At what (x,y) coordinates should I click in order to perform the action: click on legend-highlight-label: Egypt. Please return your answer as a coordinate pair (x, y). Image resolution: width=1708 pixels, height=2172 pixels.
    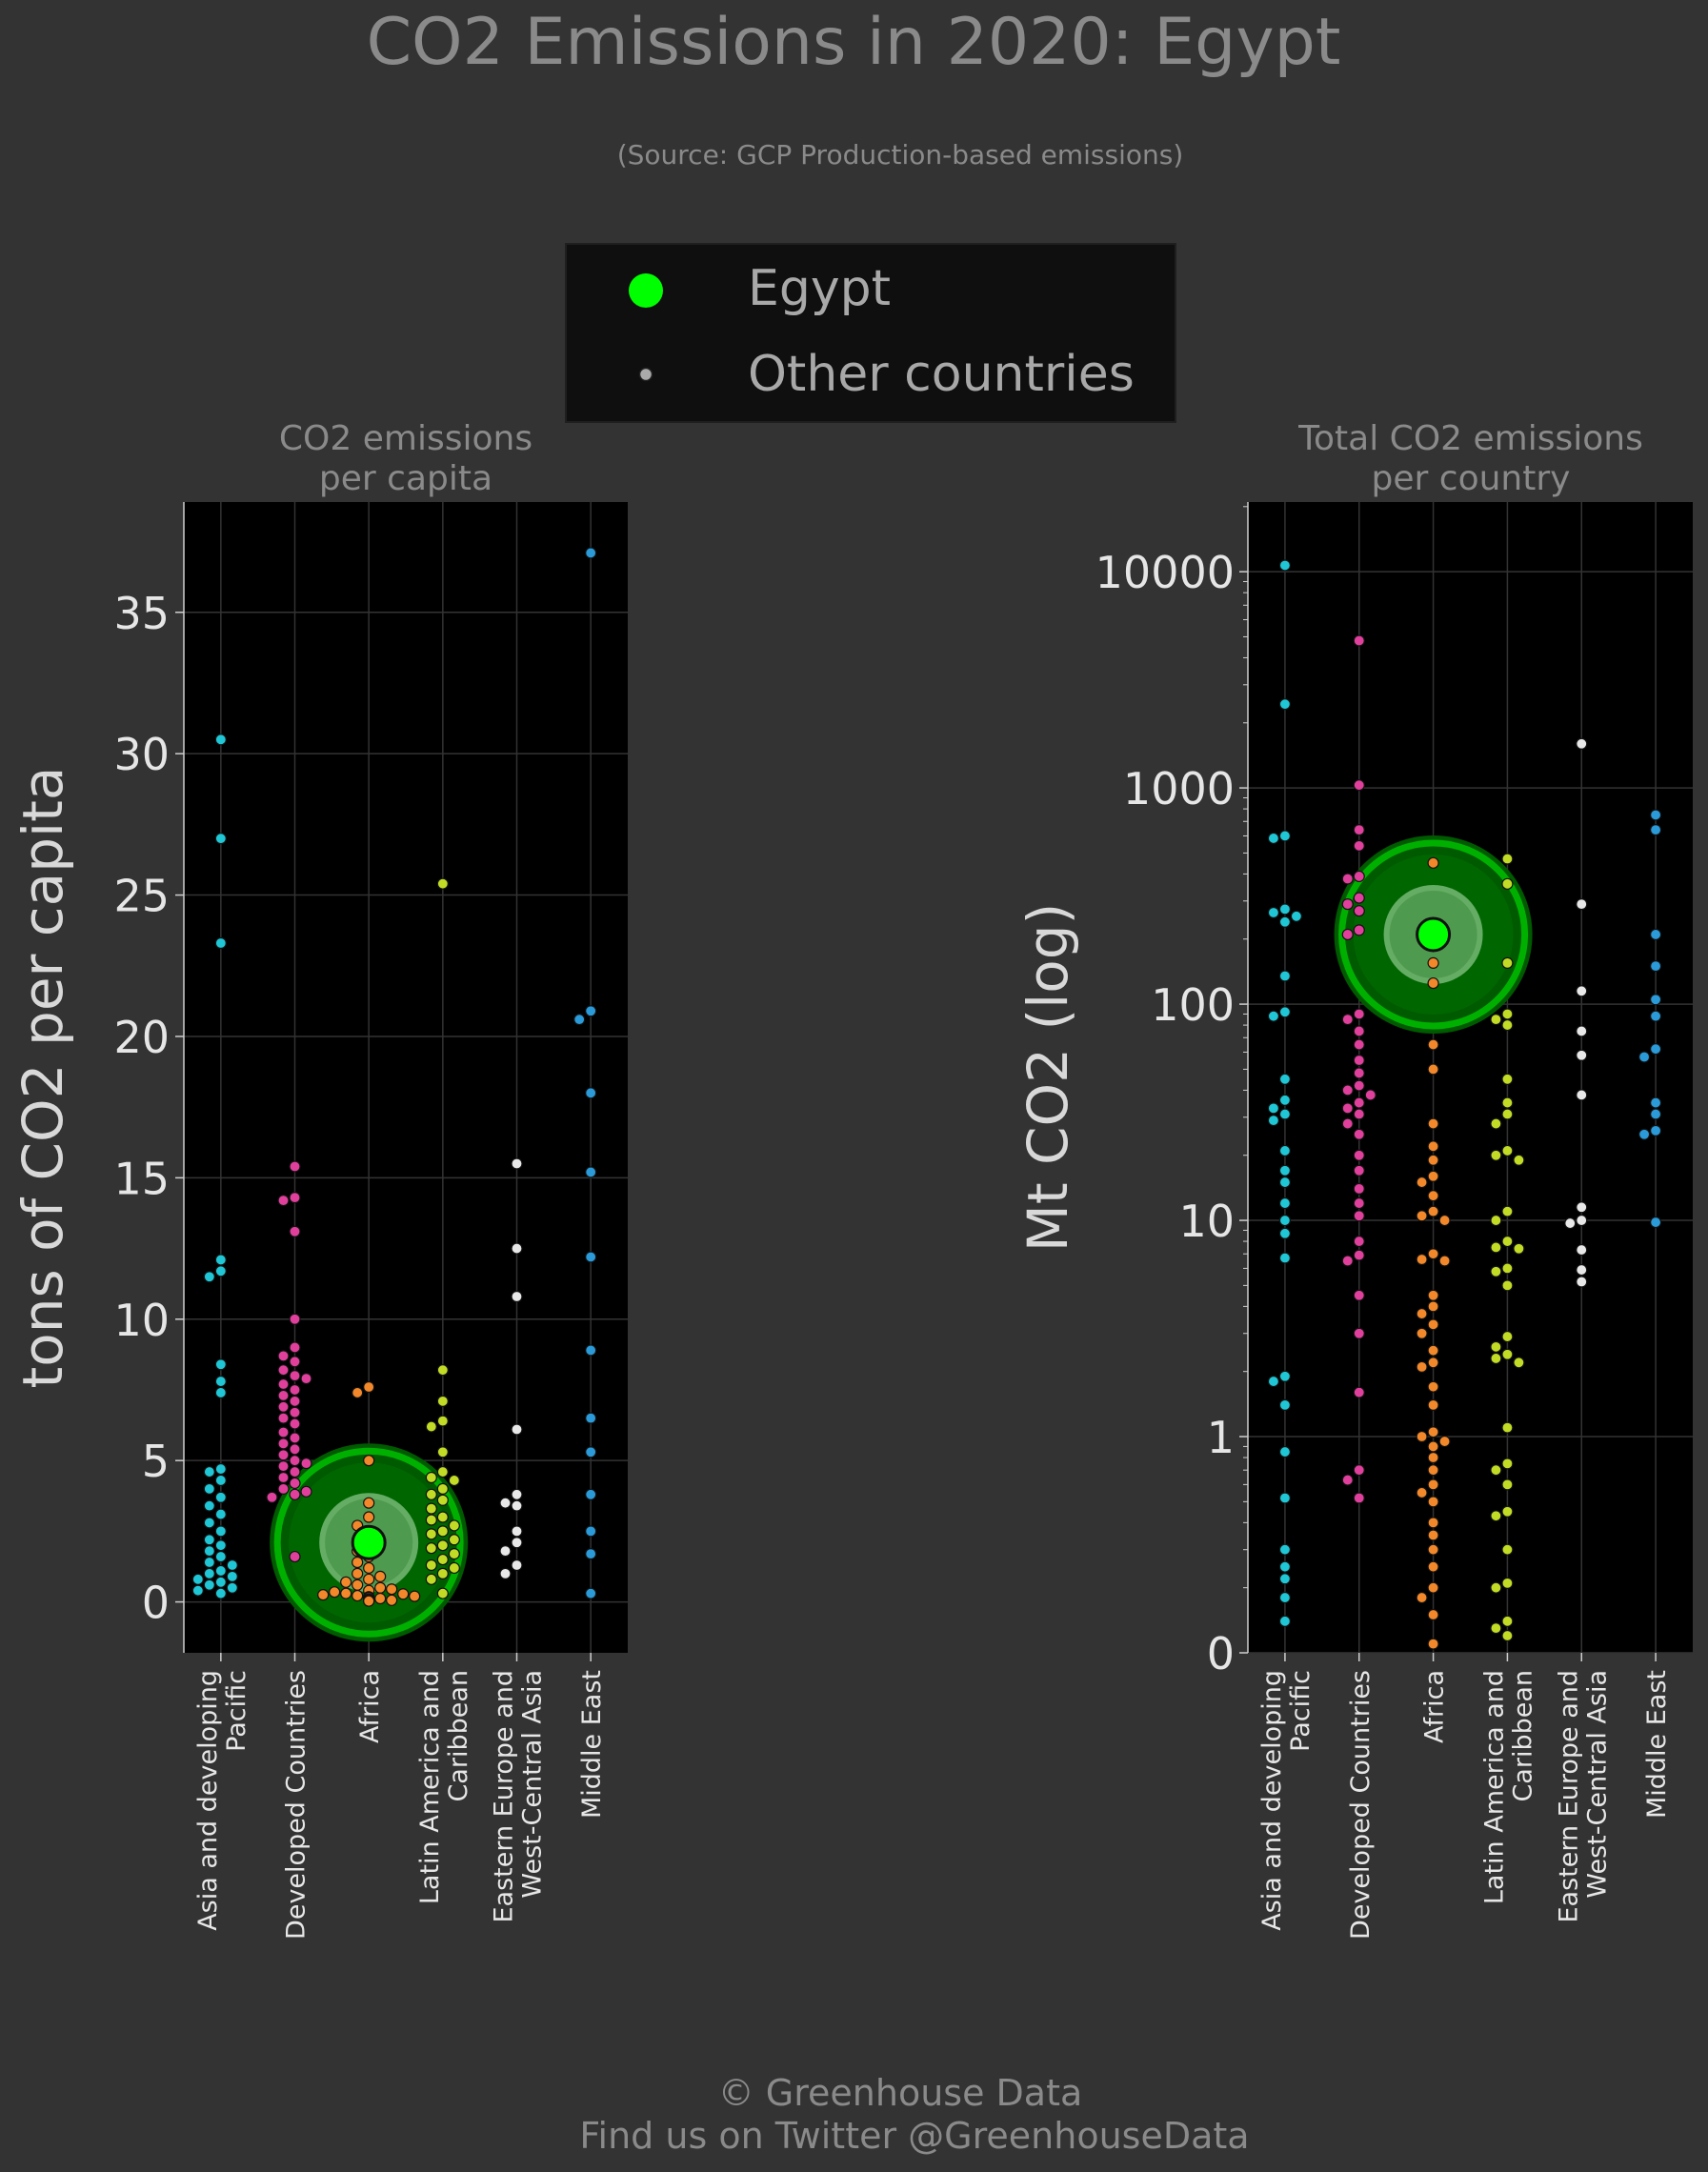
    Looking at the image, I should click on (820, 288).